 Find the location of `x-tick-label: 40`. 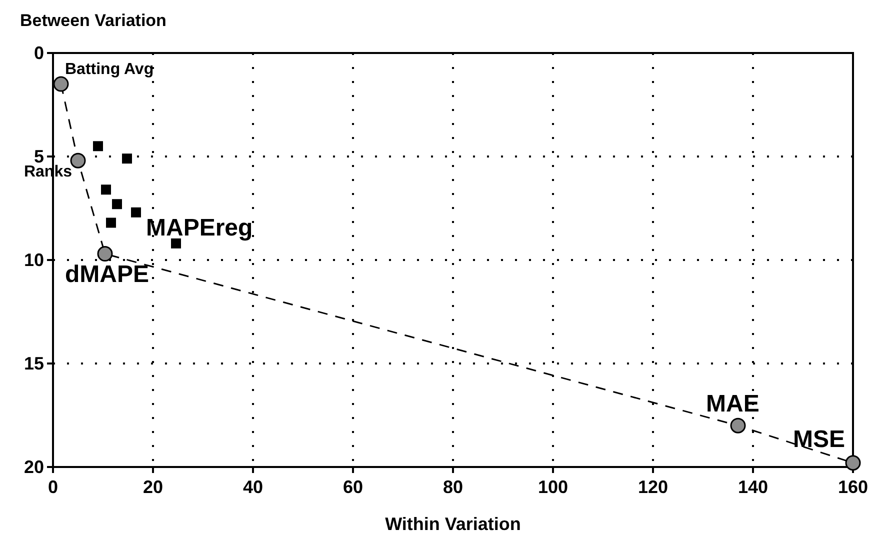

x-tick-label: 40 is located at coordinates (253, 487).